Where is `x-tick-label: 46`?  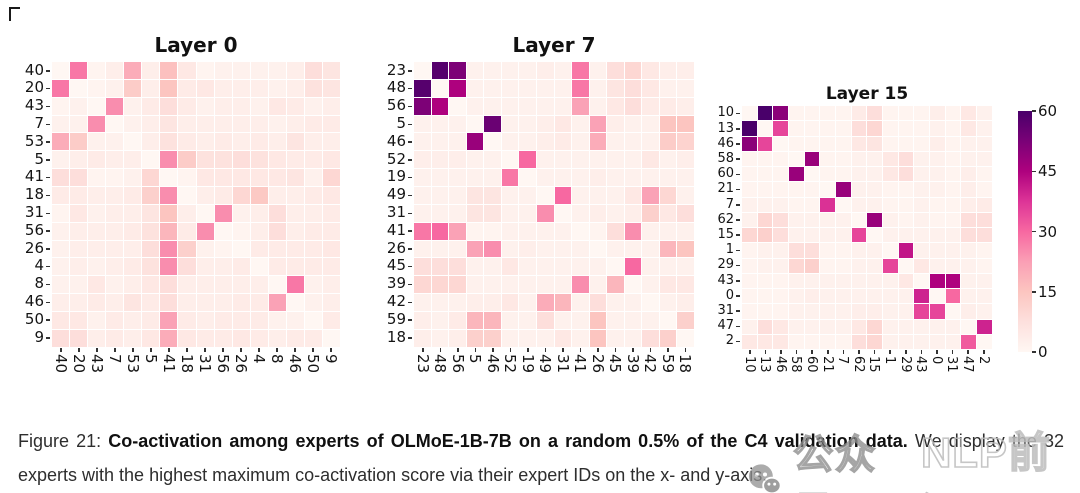 x-tick-label: 46 is located at coordinates (492, 363).